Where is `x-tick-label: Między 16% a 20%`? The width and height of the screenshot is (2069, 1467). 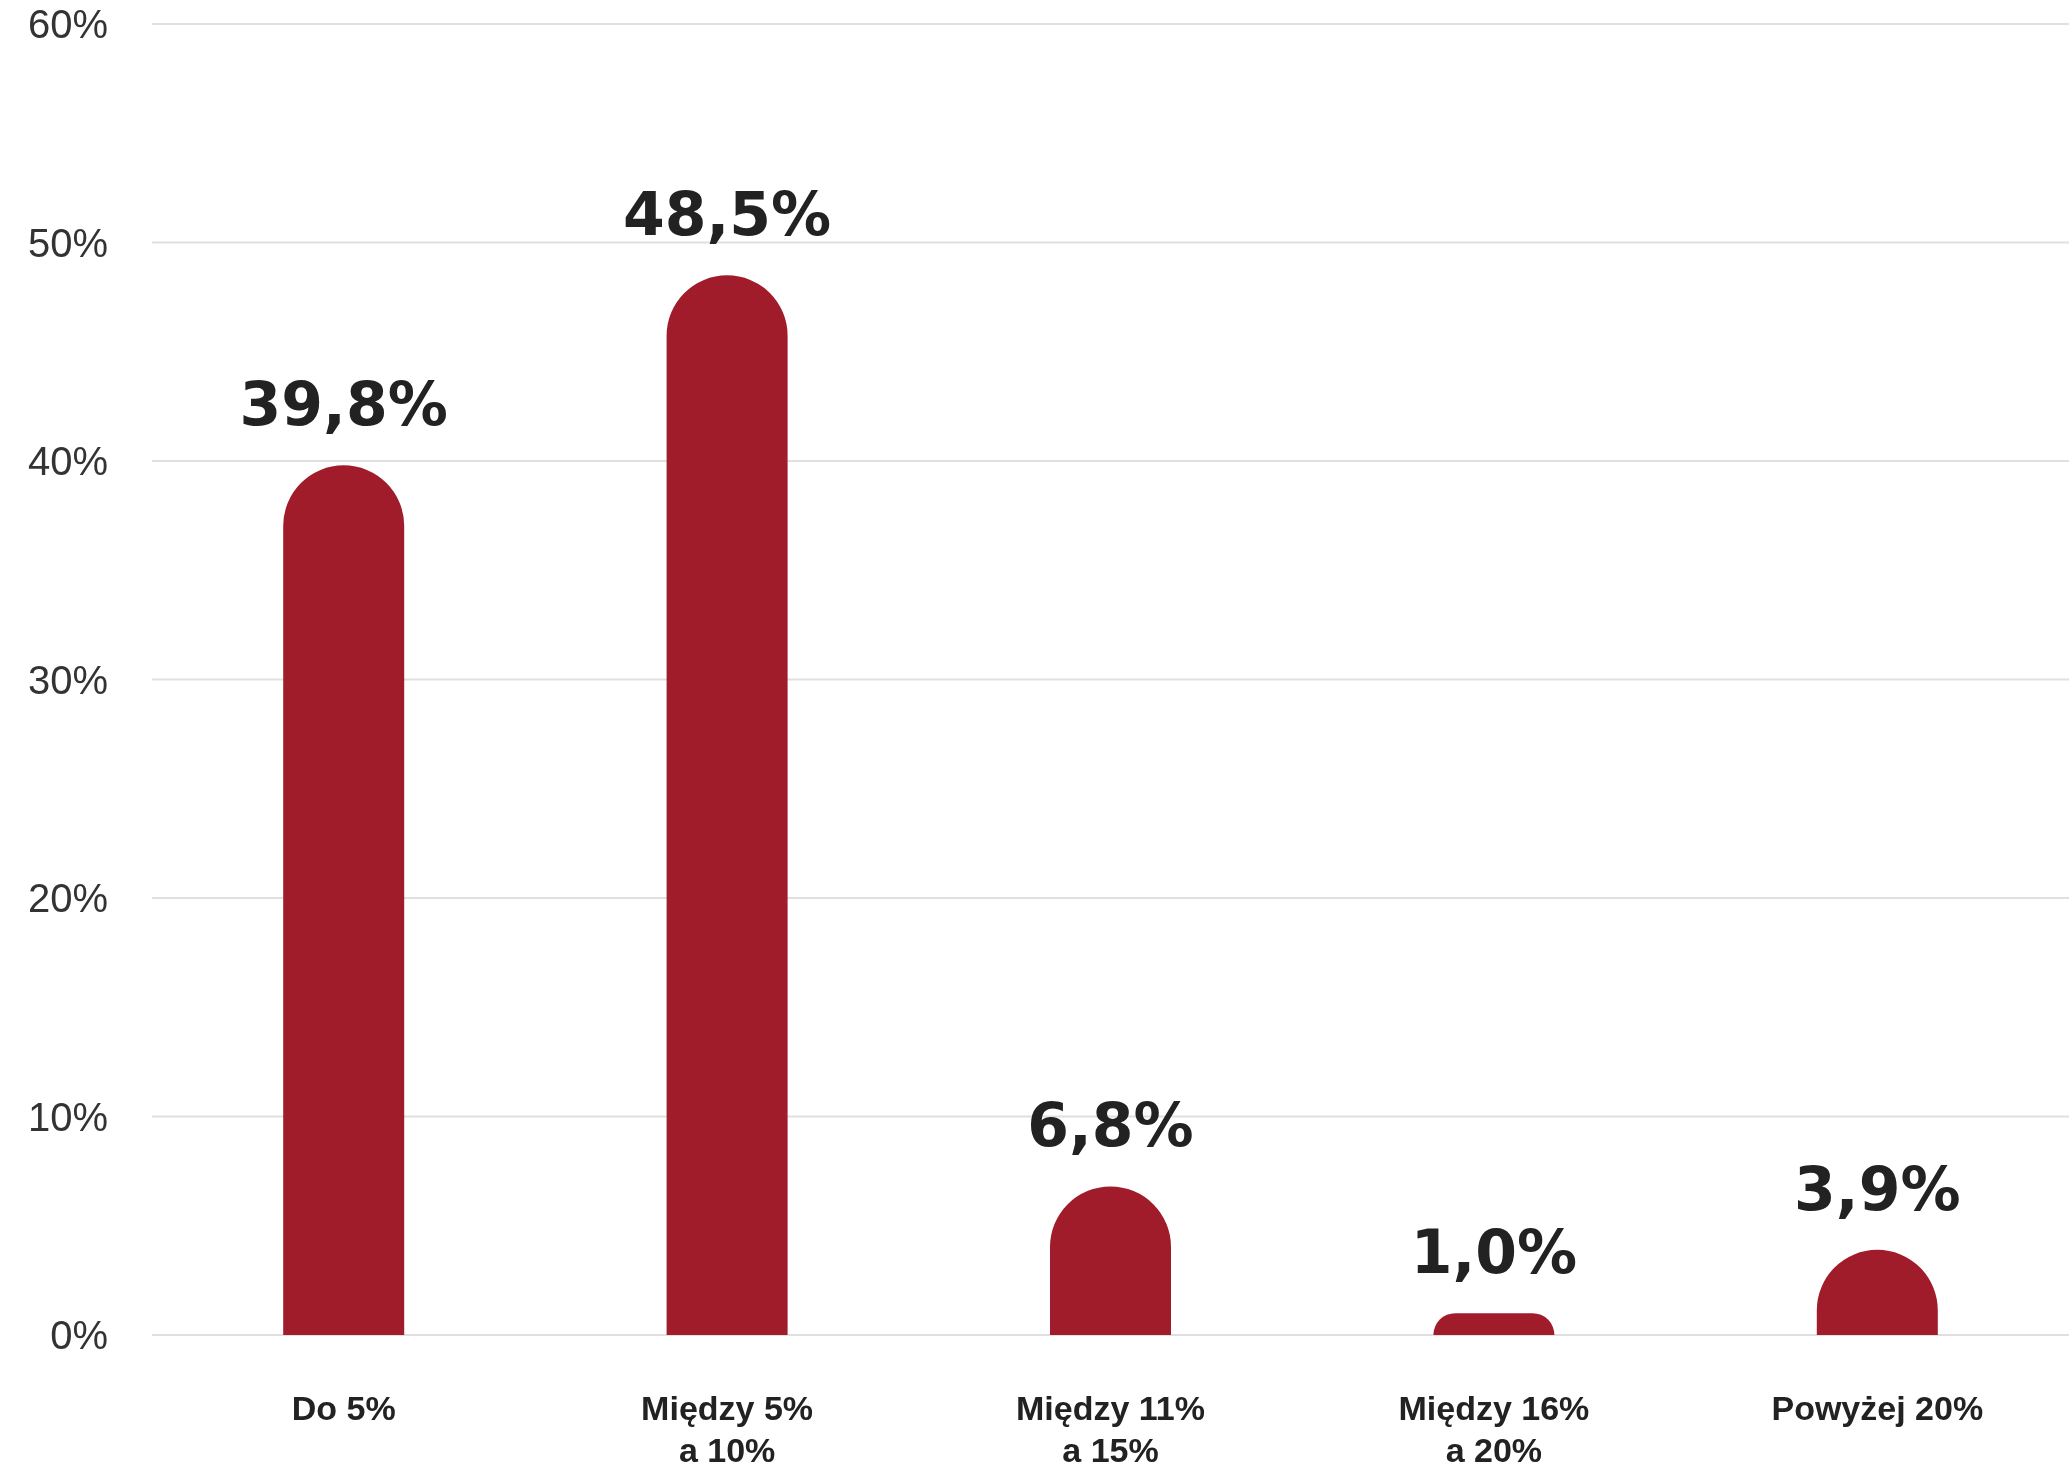 x-tick-label: Między 16% a 20% is located at coordinates (1494, 1428).